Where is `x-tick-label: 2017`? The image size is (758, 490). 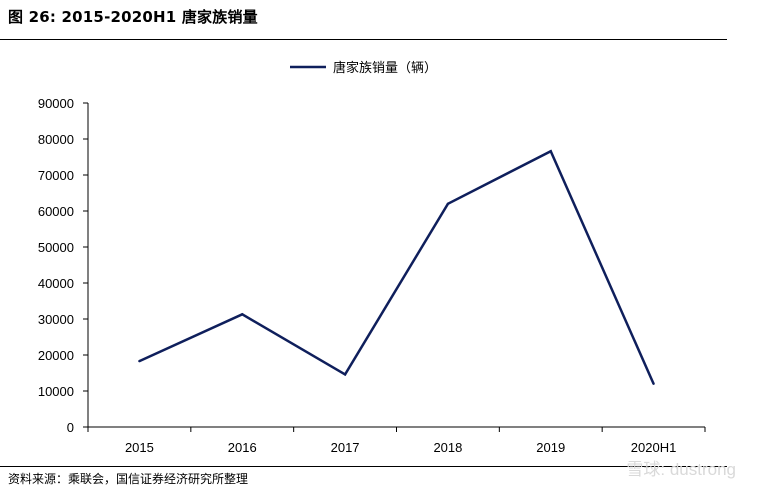
x-tick-label: 2017 is located at coordinates (345, 447).